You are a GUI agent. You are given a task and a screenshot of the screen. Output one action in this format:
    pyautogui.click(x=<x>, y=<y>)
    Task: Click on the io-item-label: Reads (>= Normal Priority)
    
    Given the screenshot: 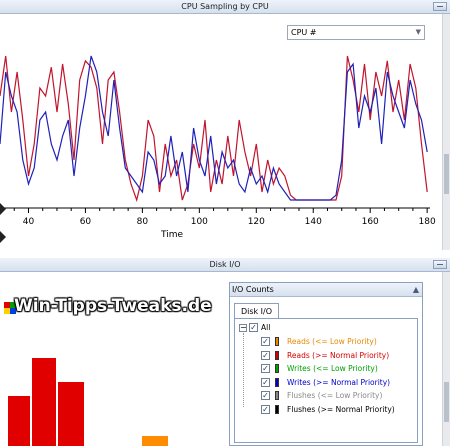 What is the action you would take?
    pyautogui.click(x=338, y=355)
    